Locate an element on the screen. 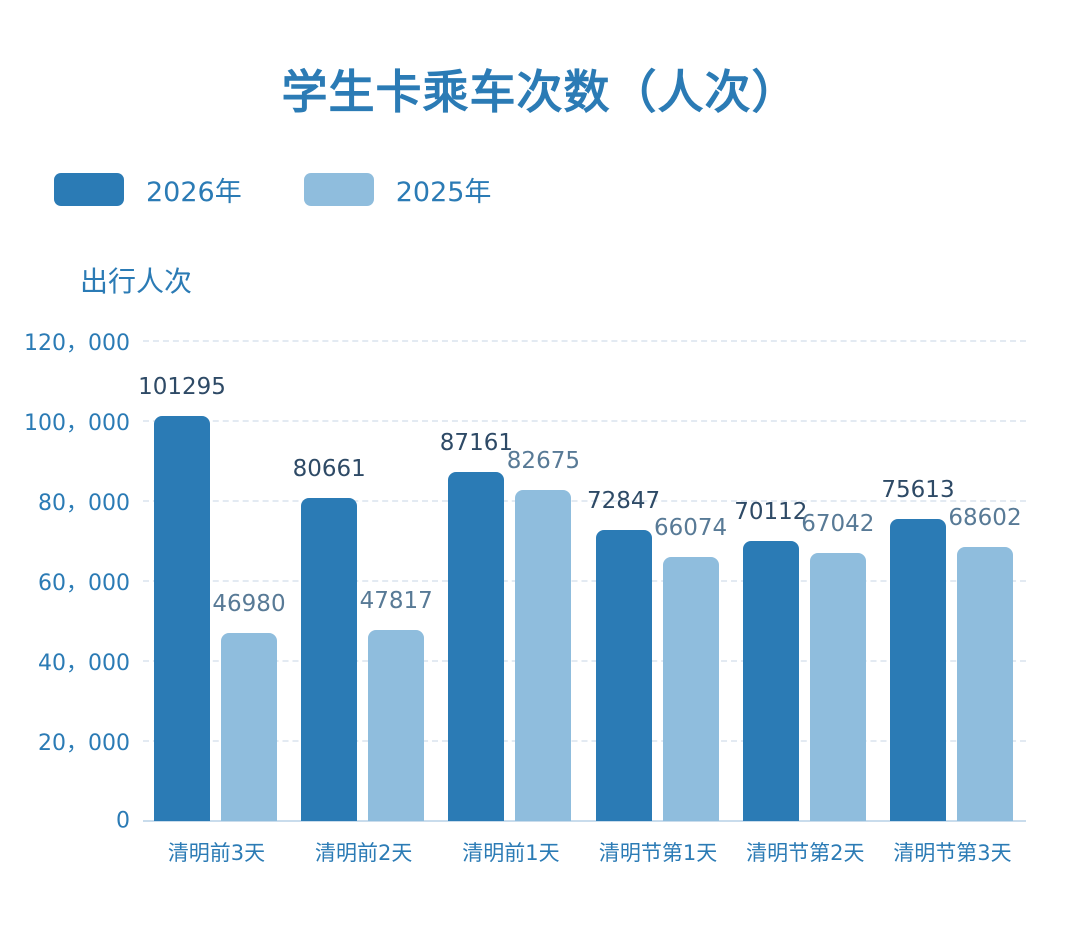  legend-item-2026: 2026年 is located at coordinates (148, 189).